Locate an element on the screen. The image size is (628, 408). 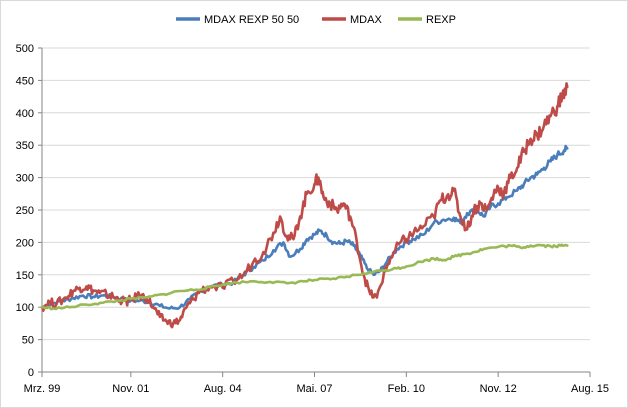
x-tick-label: Mrz. 99 is located at coordinates (42, 389).